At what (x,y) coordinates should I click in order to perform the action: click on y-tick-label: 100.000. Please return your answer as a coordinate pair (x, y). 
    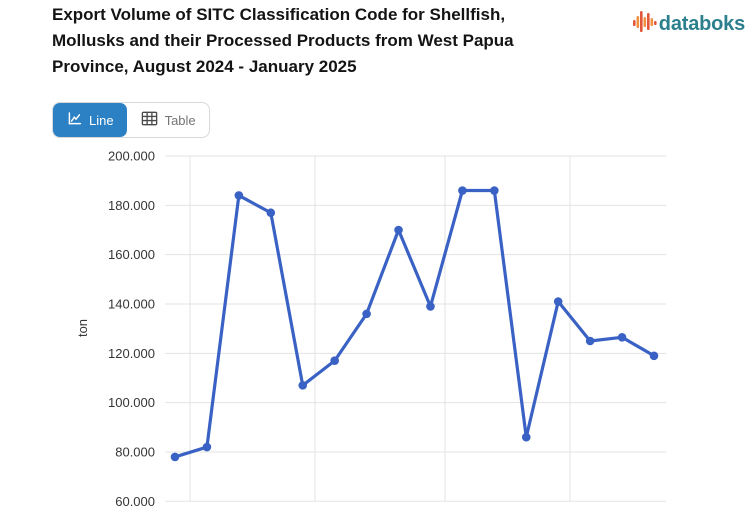
    Looking at the image, I should click on (131, 402).